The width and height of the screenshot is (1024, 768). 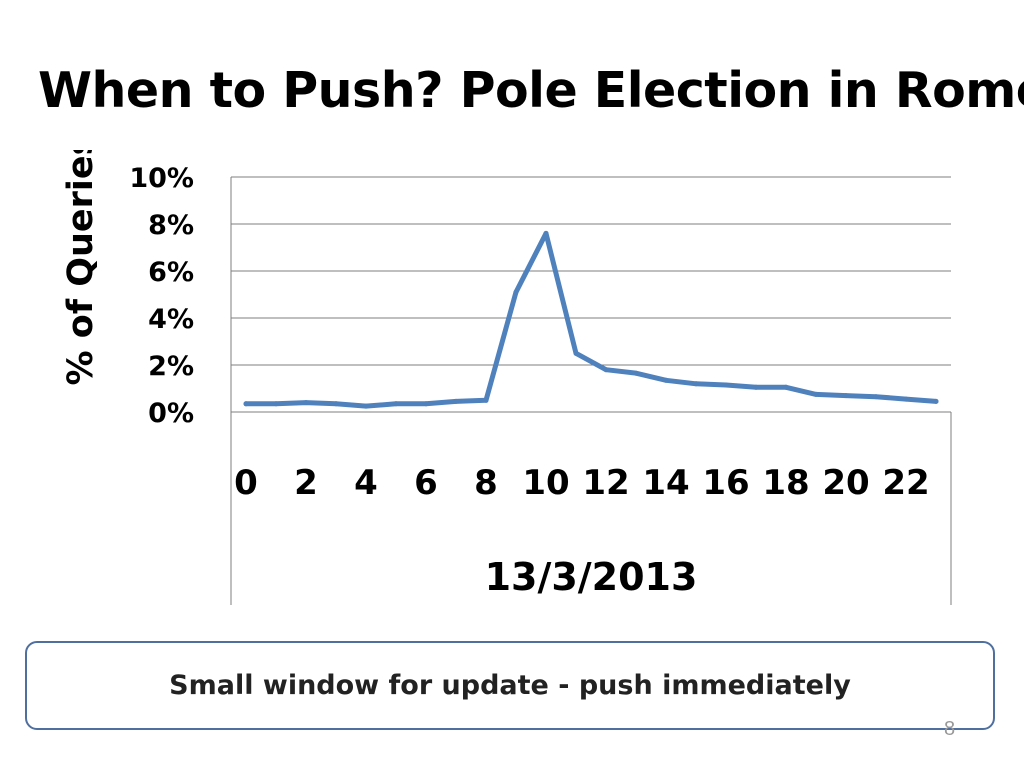 What do you see at coordinates (171, 225) in the screenshot?
I see `y-tick-label: 8%` at bounding box center [171, 225].